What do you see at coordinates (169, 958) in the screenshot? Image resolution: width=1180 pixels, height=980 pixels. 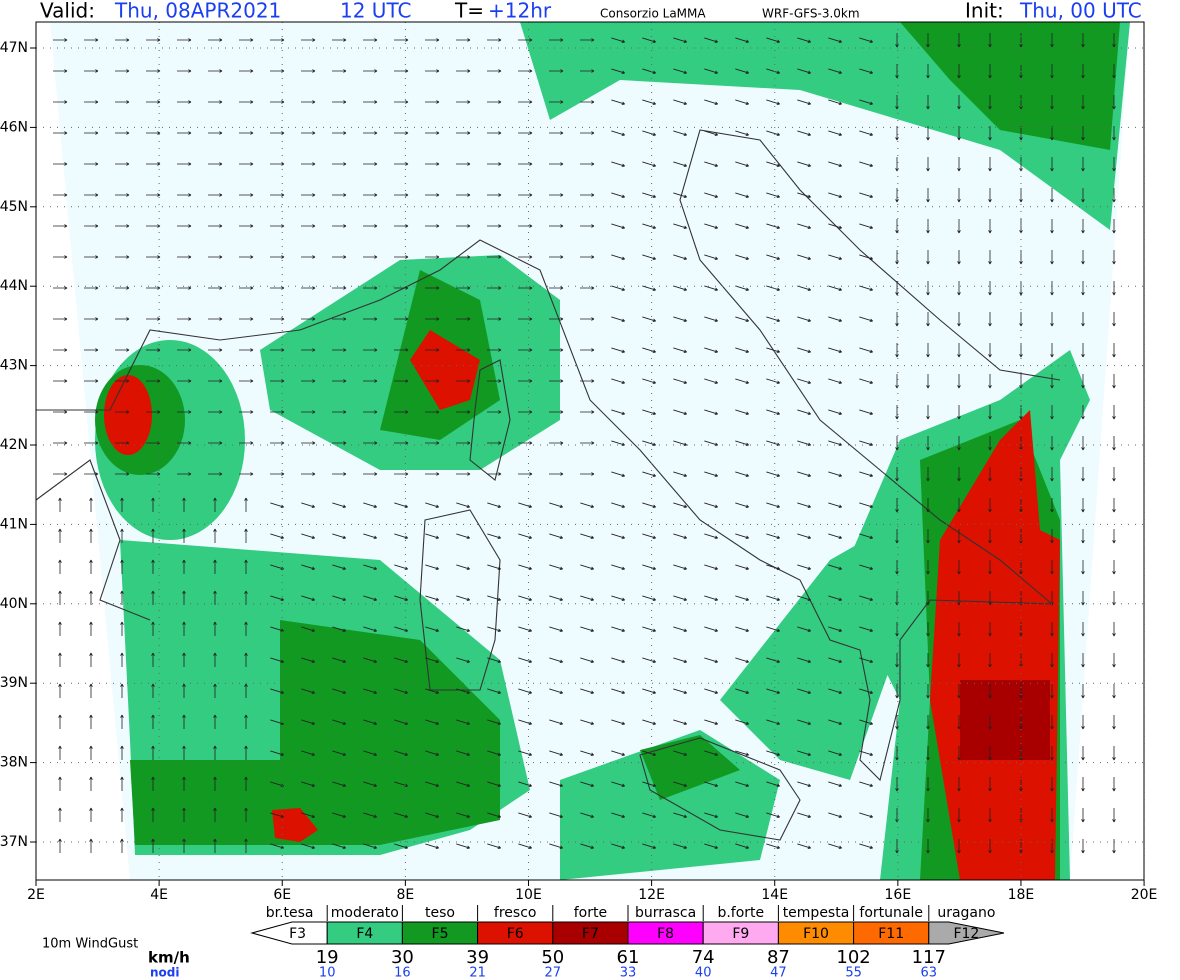 I see `legend-unit-kmh: km/h` at bounding box center [169, 958].